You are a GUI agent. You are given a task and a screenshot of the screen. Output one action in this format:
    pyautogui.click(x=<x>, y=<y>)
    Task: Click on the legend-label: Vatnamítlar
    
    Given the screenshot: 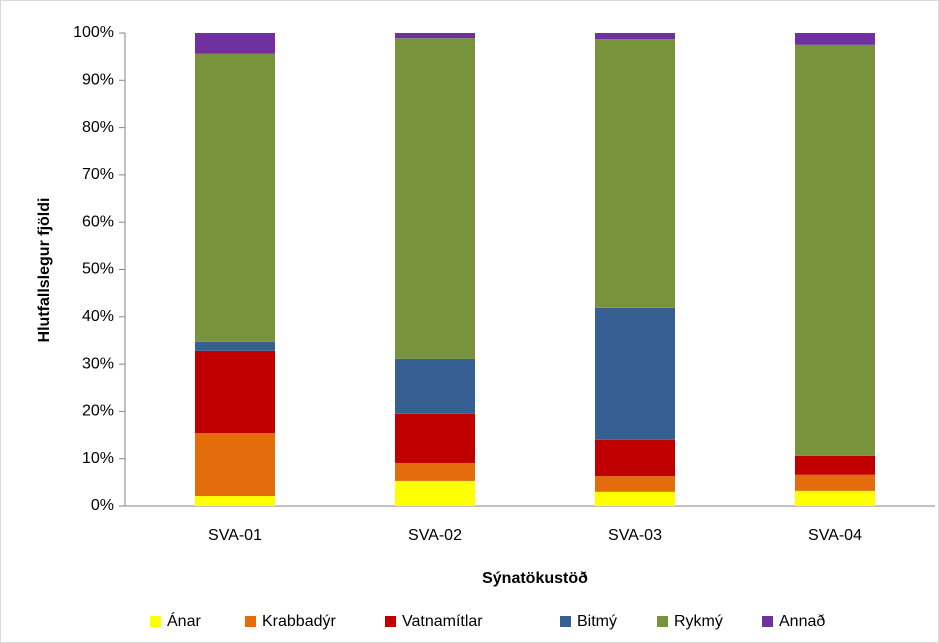 What is the action you would take?
    pyautogui.click(x=442, y=621)
    